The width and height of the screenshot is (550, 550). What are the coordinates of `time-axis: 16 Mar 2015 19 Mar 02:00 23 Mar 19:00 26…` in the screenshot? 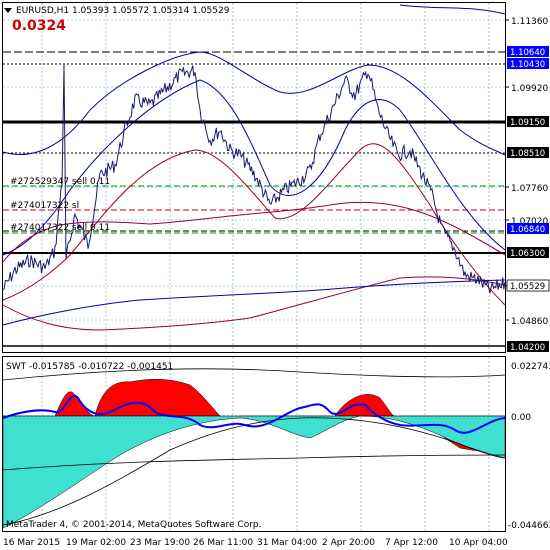 It's located at (255, 543).